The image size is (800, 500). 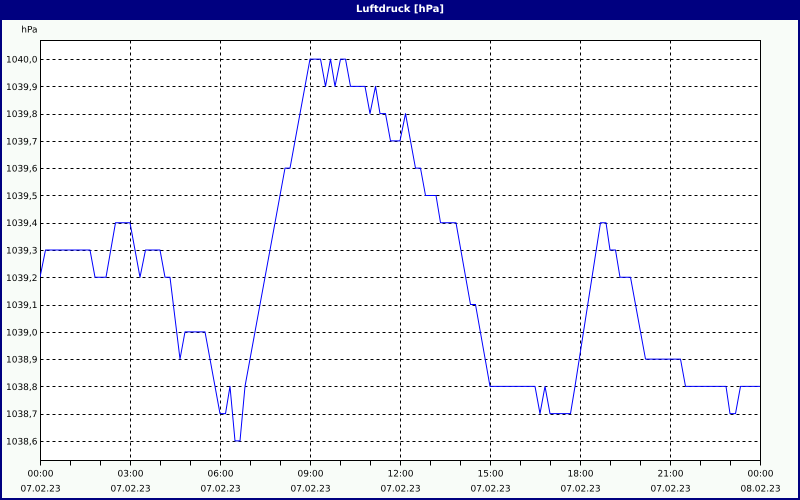 What do you see at coordinates (400, 10) in the screenshot?
I see `chart-title: Luftdruck [hPa]` at bounding box center [400, 10].